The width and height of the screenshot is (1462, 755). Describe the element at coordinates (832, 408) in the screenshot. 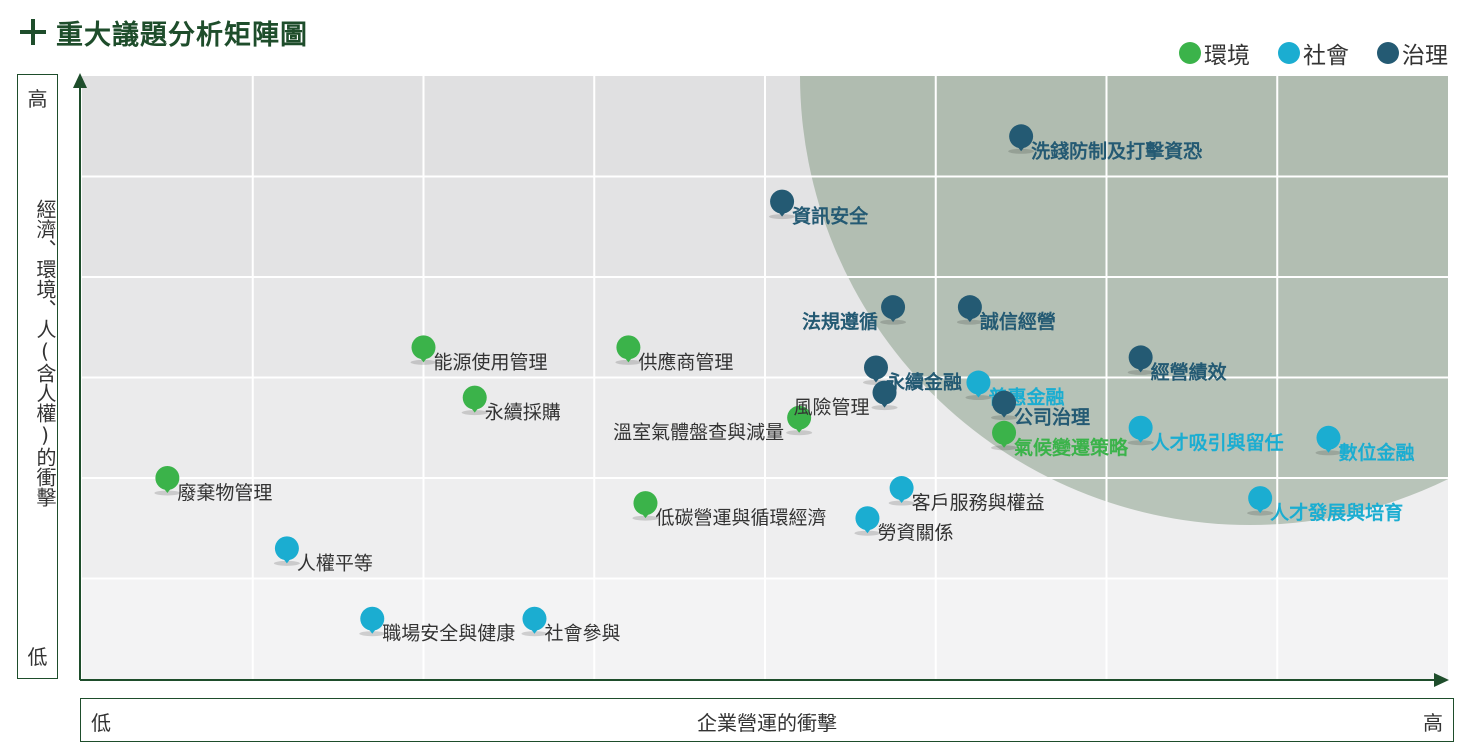

I see `point-label: 風險管理` at that location.